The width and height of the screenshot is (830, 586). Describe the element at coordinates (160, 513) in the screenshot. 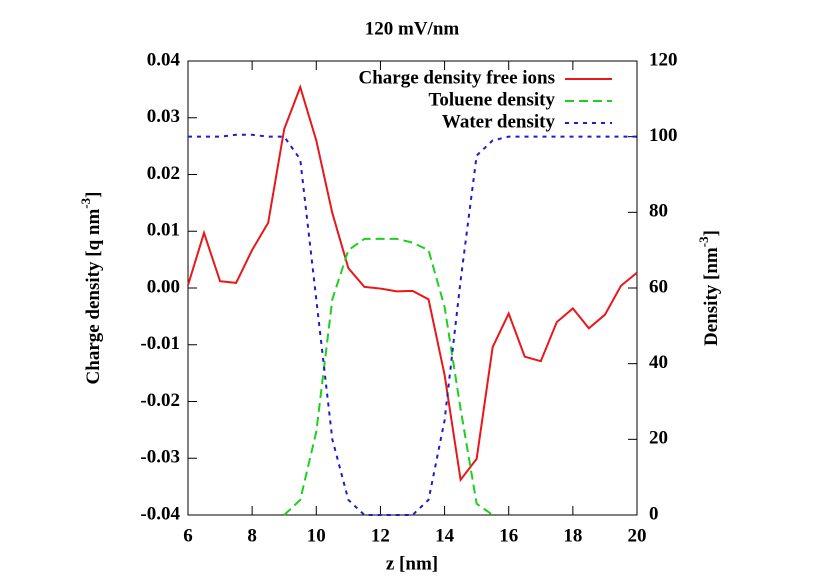

I see `y-tick-label: -0.04` at that location.